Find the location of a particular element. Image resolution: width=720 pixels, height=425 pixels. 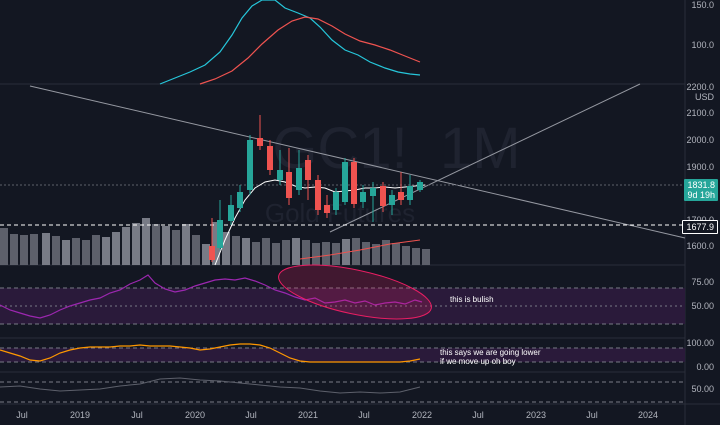

level-price-tag: 1677.9 is located at coordinates (700, 227).